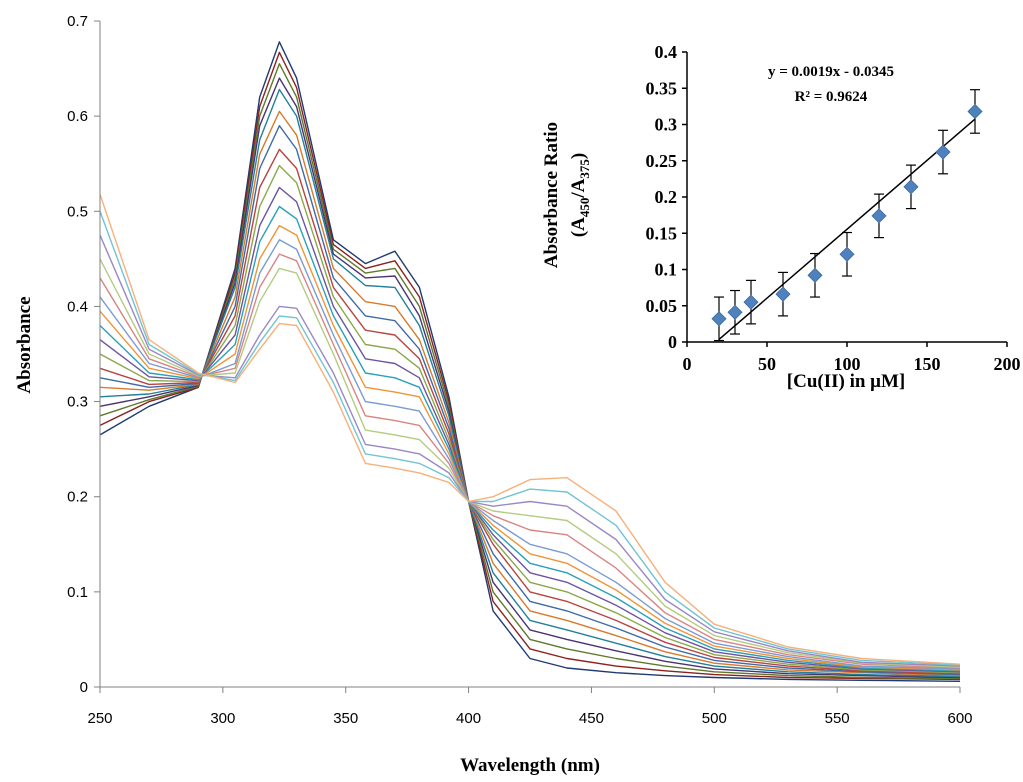 The width and height of the screenshot is (1023, 782). I want to click on inset-x-axis-title: [Cu(II) in μM], so click(846, 381).